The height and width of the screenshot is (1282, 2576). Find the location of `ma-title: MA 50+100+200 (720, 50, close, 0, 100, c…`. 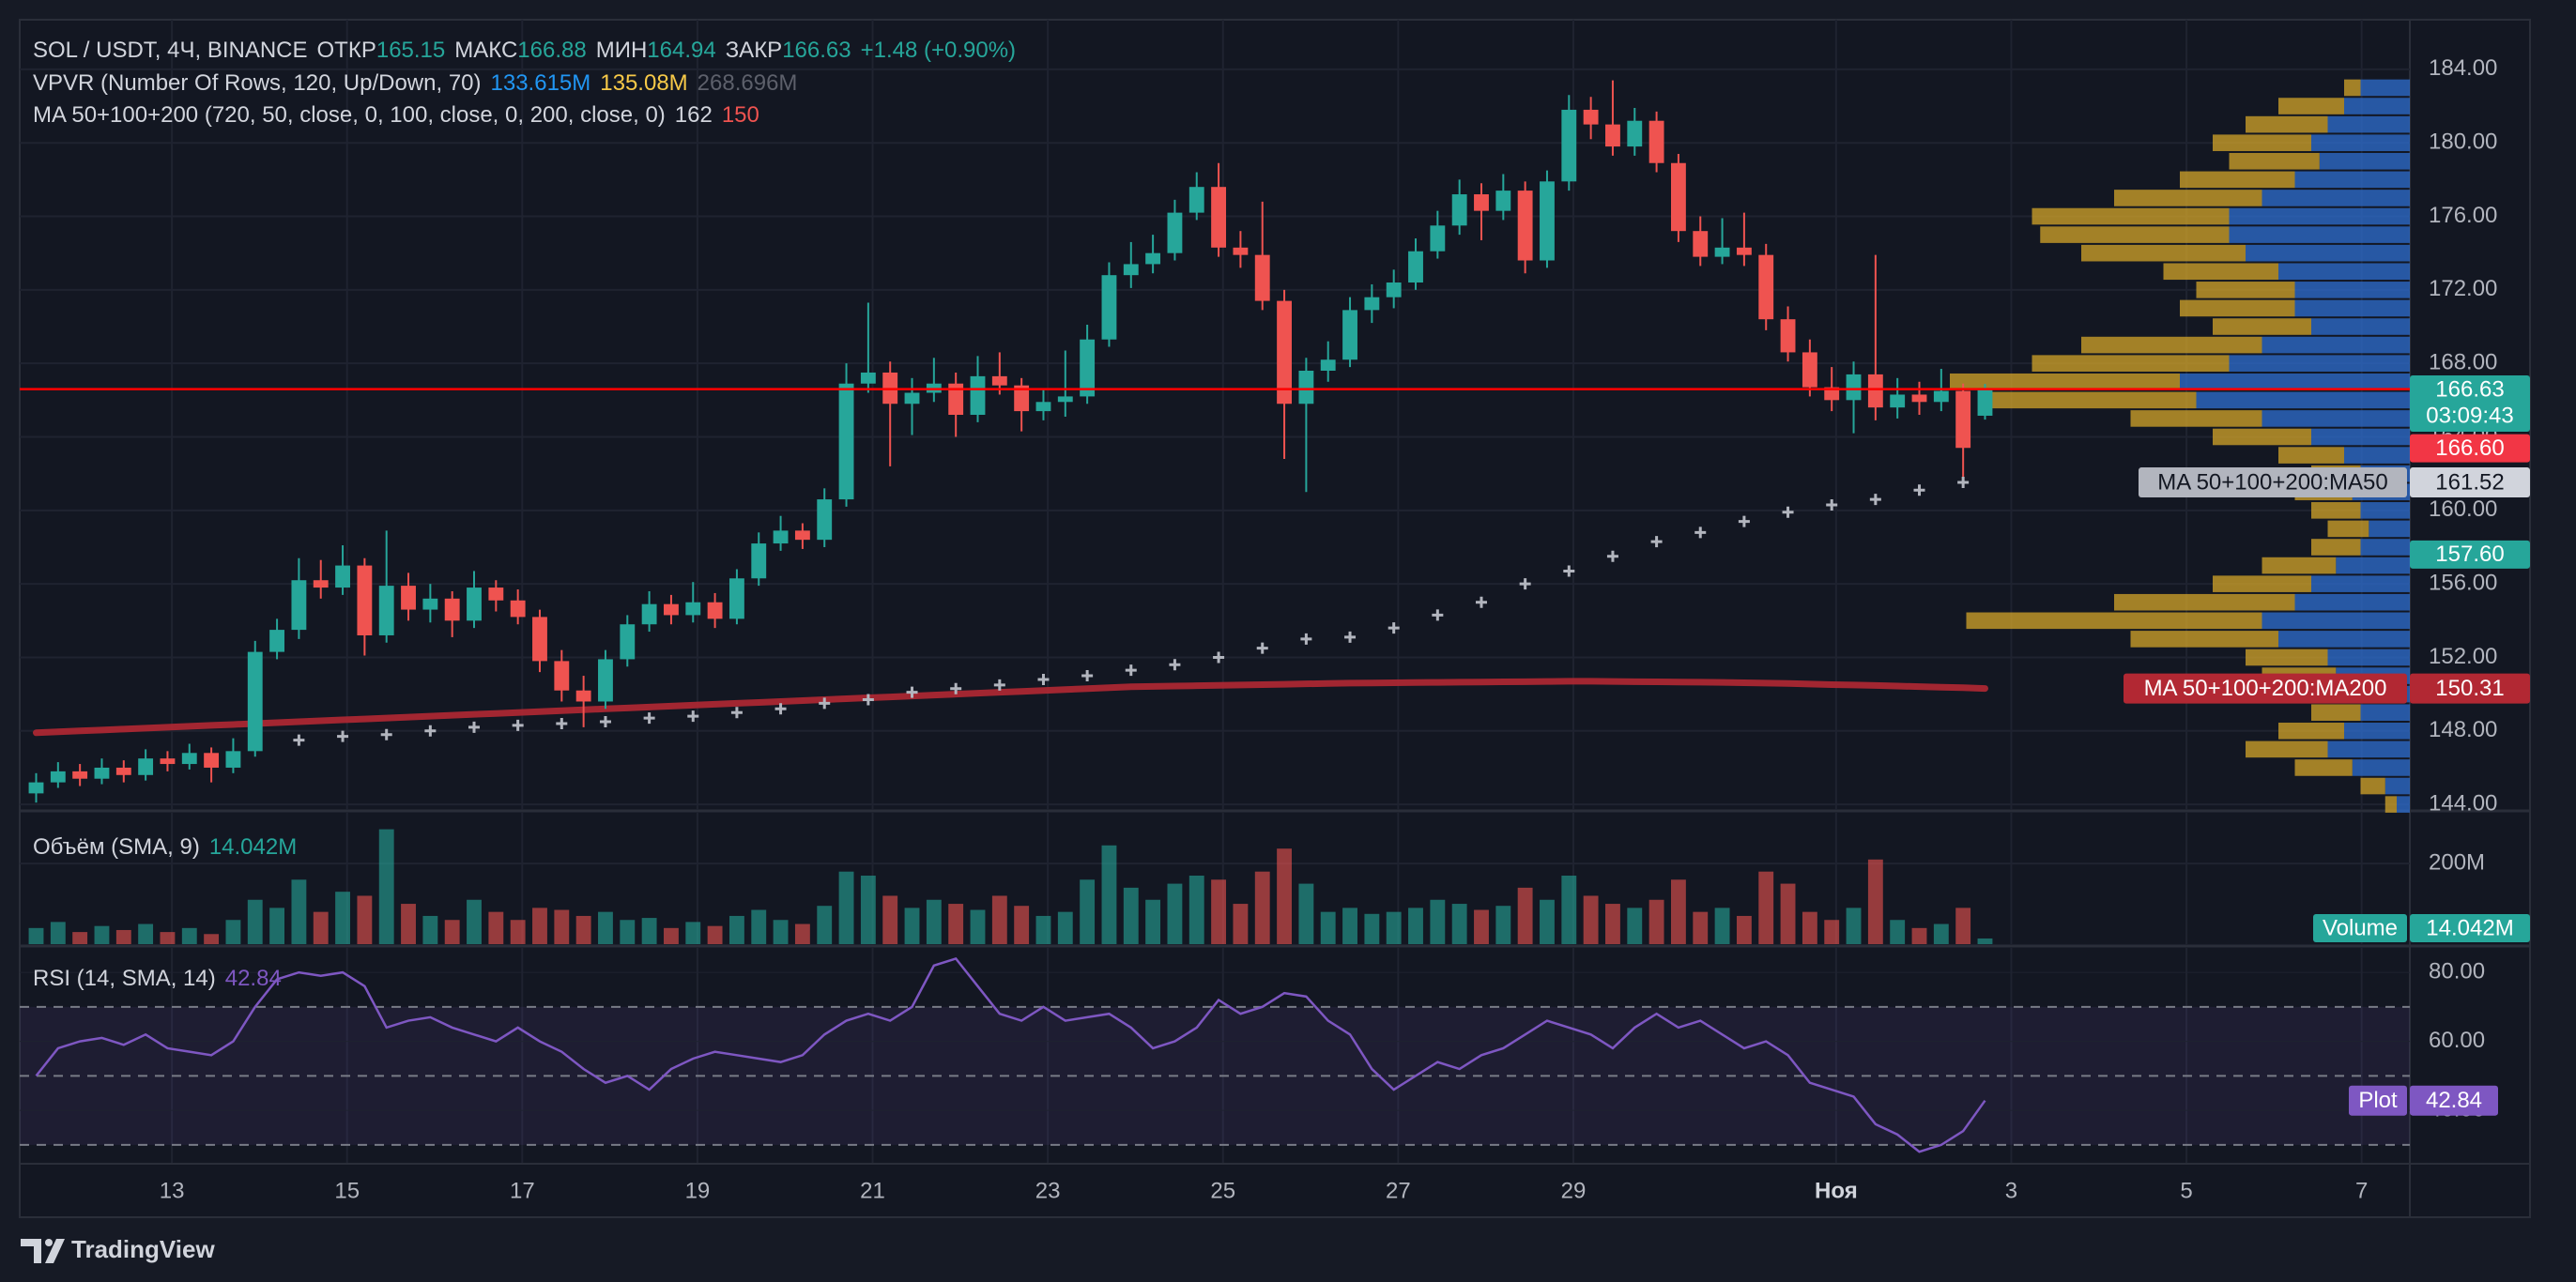

ma-title: MA 50+100+200 (720, 50, close, 0, 100, c… is located at coordinates (349, 115).